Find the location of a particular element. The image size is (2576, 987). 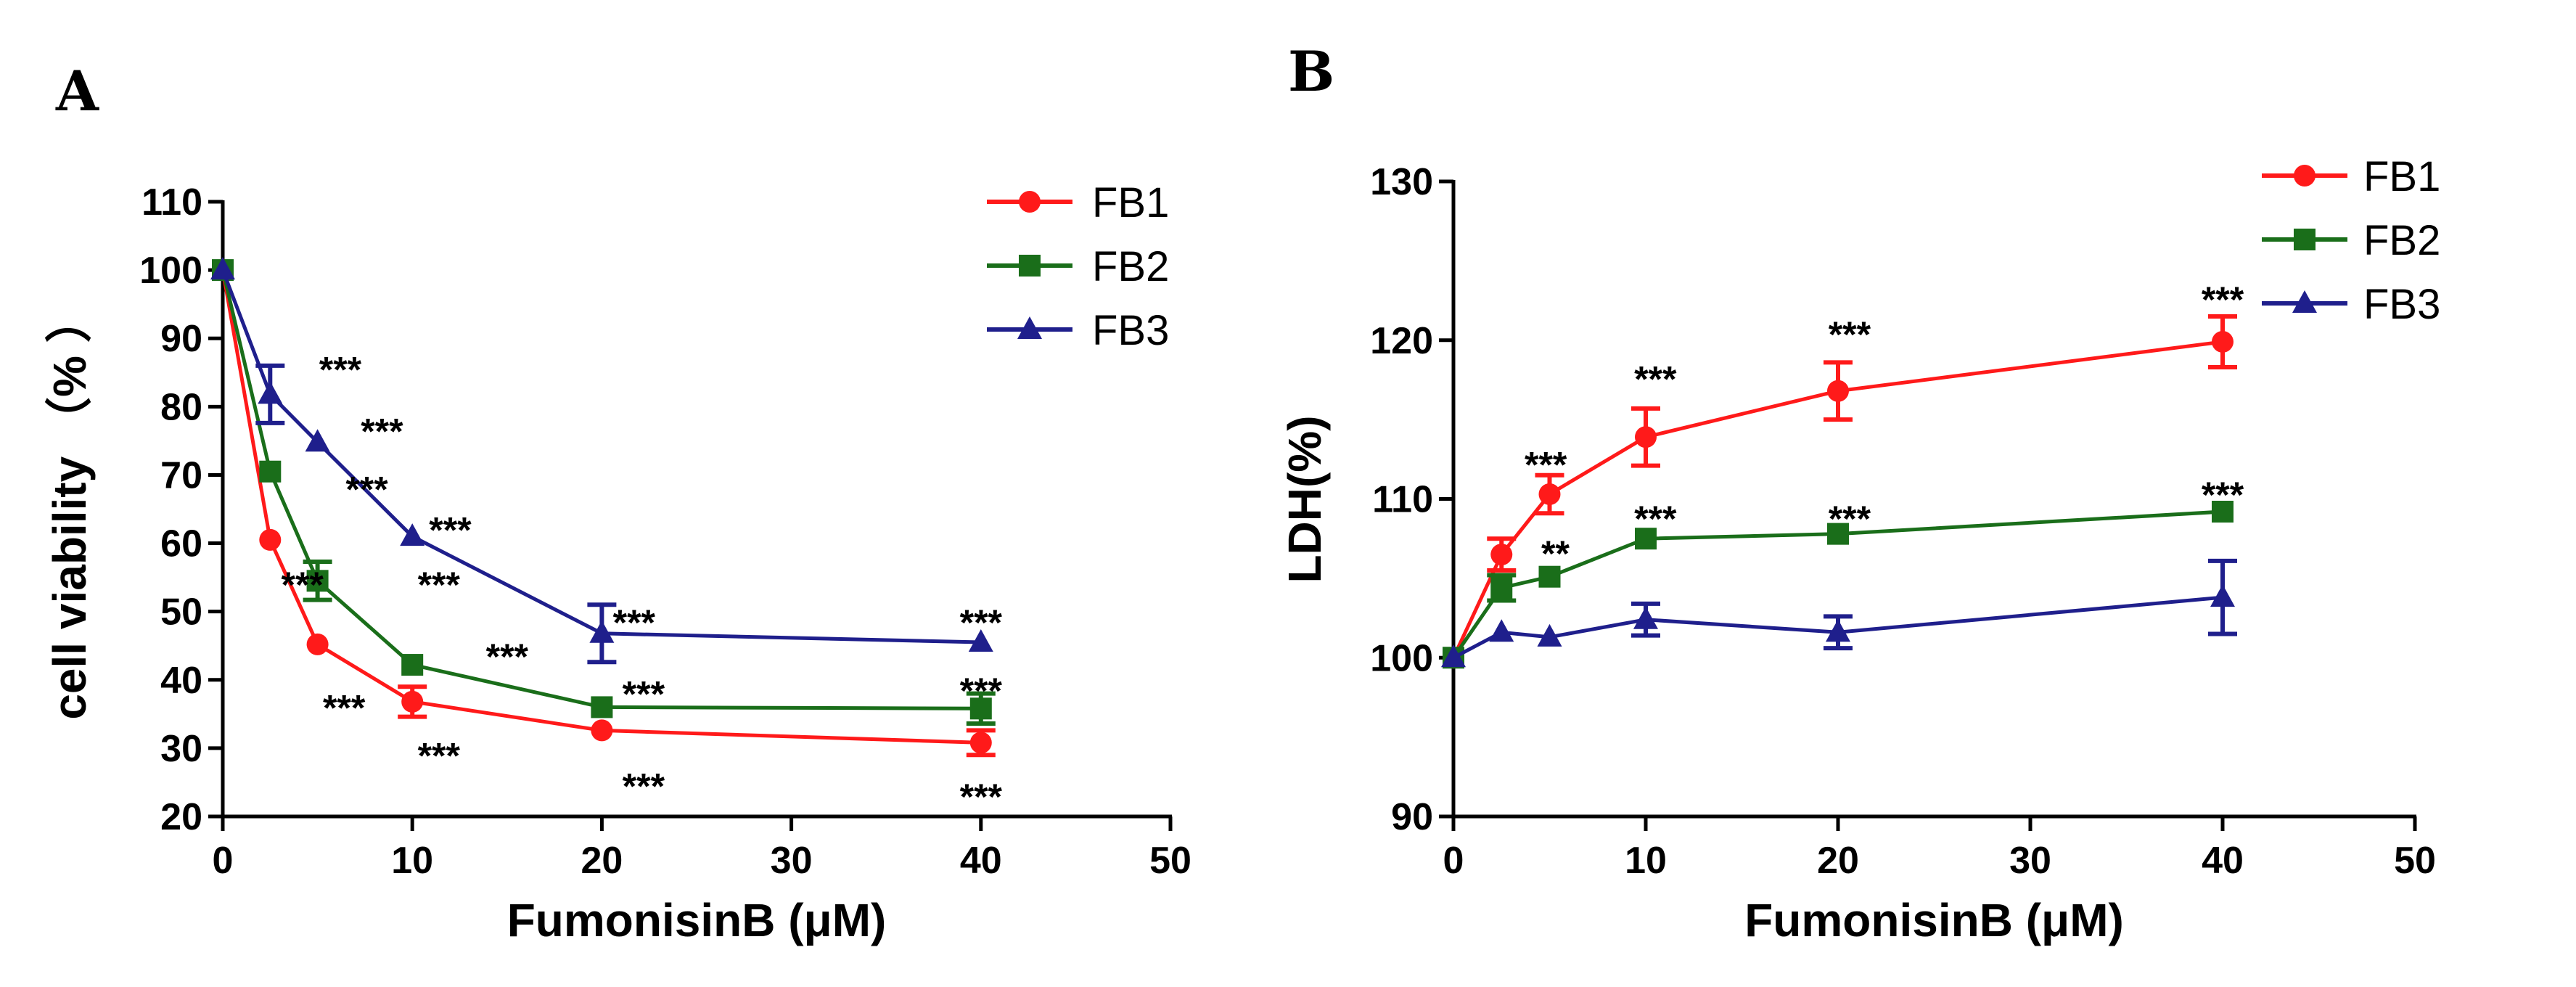

panel-a-legend-fb1-label: FB1 is located at coordinates (1130, 202).